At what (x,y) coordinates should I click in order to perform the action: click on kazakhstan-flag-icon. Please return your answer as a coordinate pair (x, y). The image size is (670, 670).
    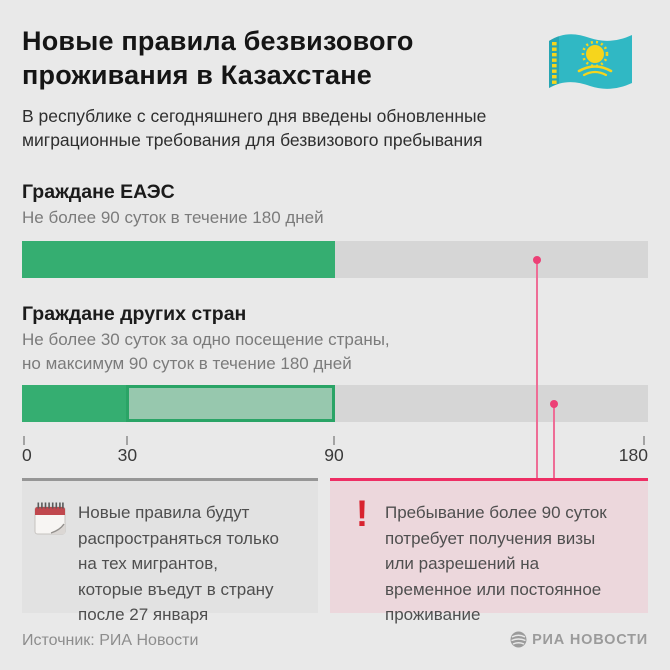
    Looking at the image, I should click on (590, 61).